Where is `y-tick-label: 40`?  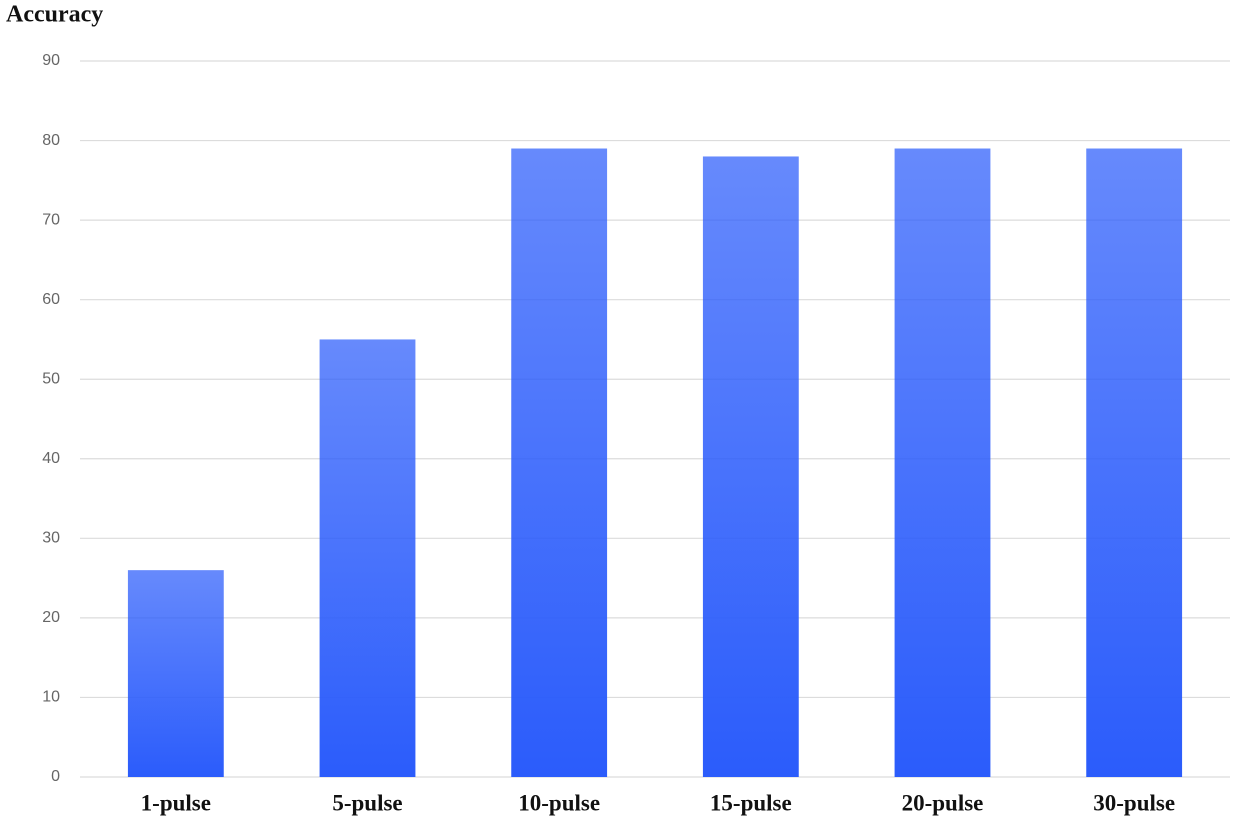 y-tick-label: 40 is located at coordinates (51, 458).